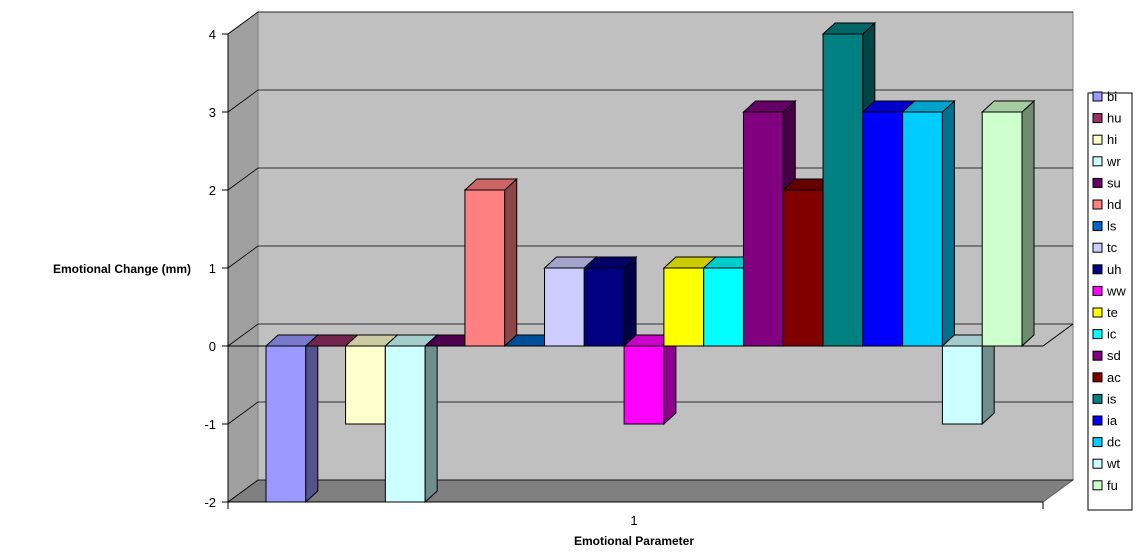  I want to click on legend-entry-ia: ia, so click(1105, 420).